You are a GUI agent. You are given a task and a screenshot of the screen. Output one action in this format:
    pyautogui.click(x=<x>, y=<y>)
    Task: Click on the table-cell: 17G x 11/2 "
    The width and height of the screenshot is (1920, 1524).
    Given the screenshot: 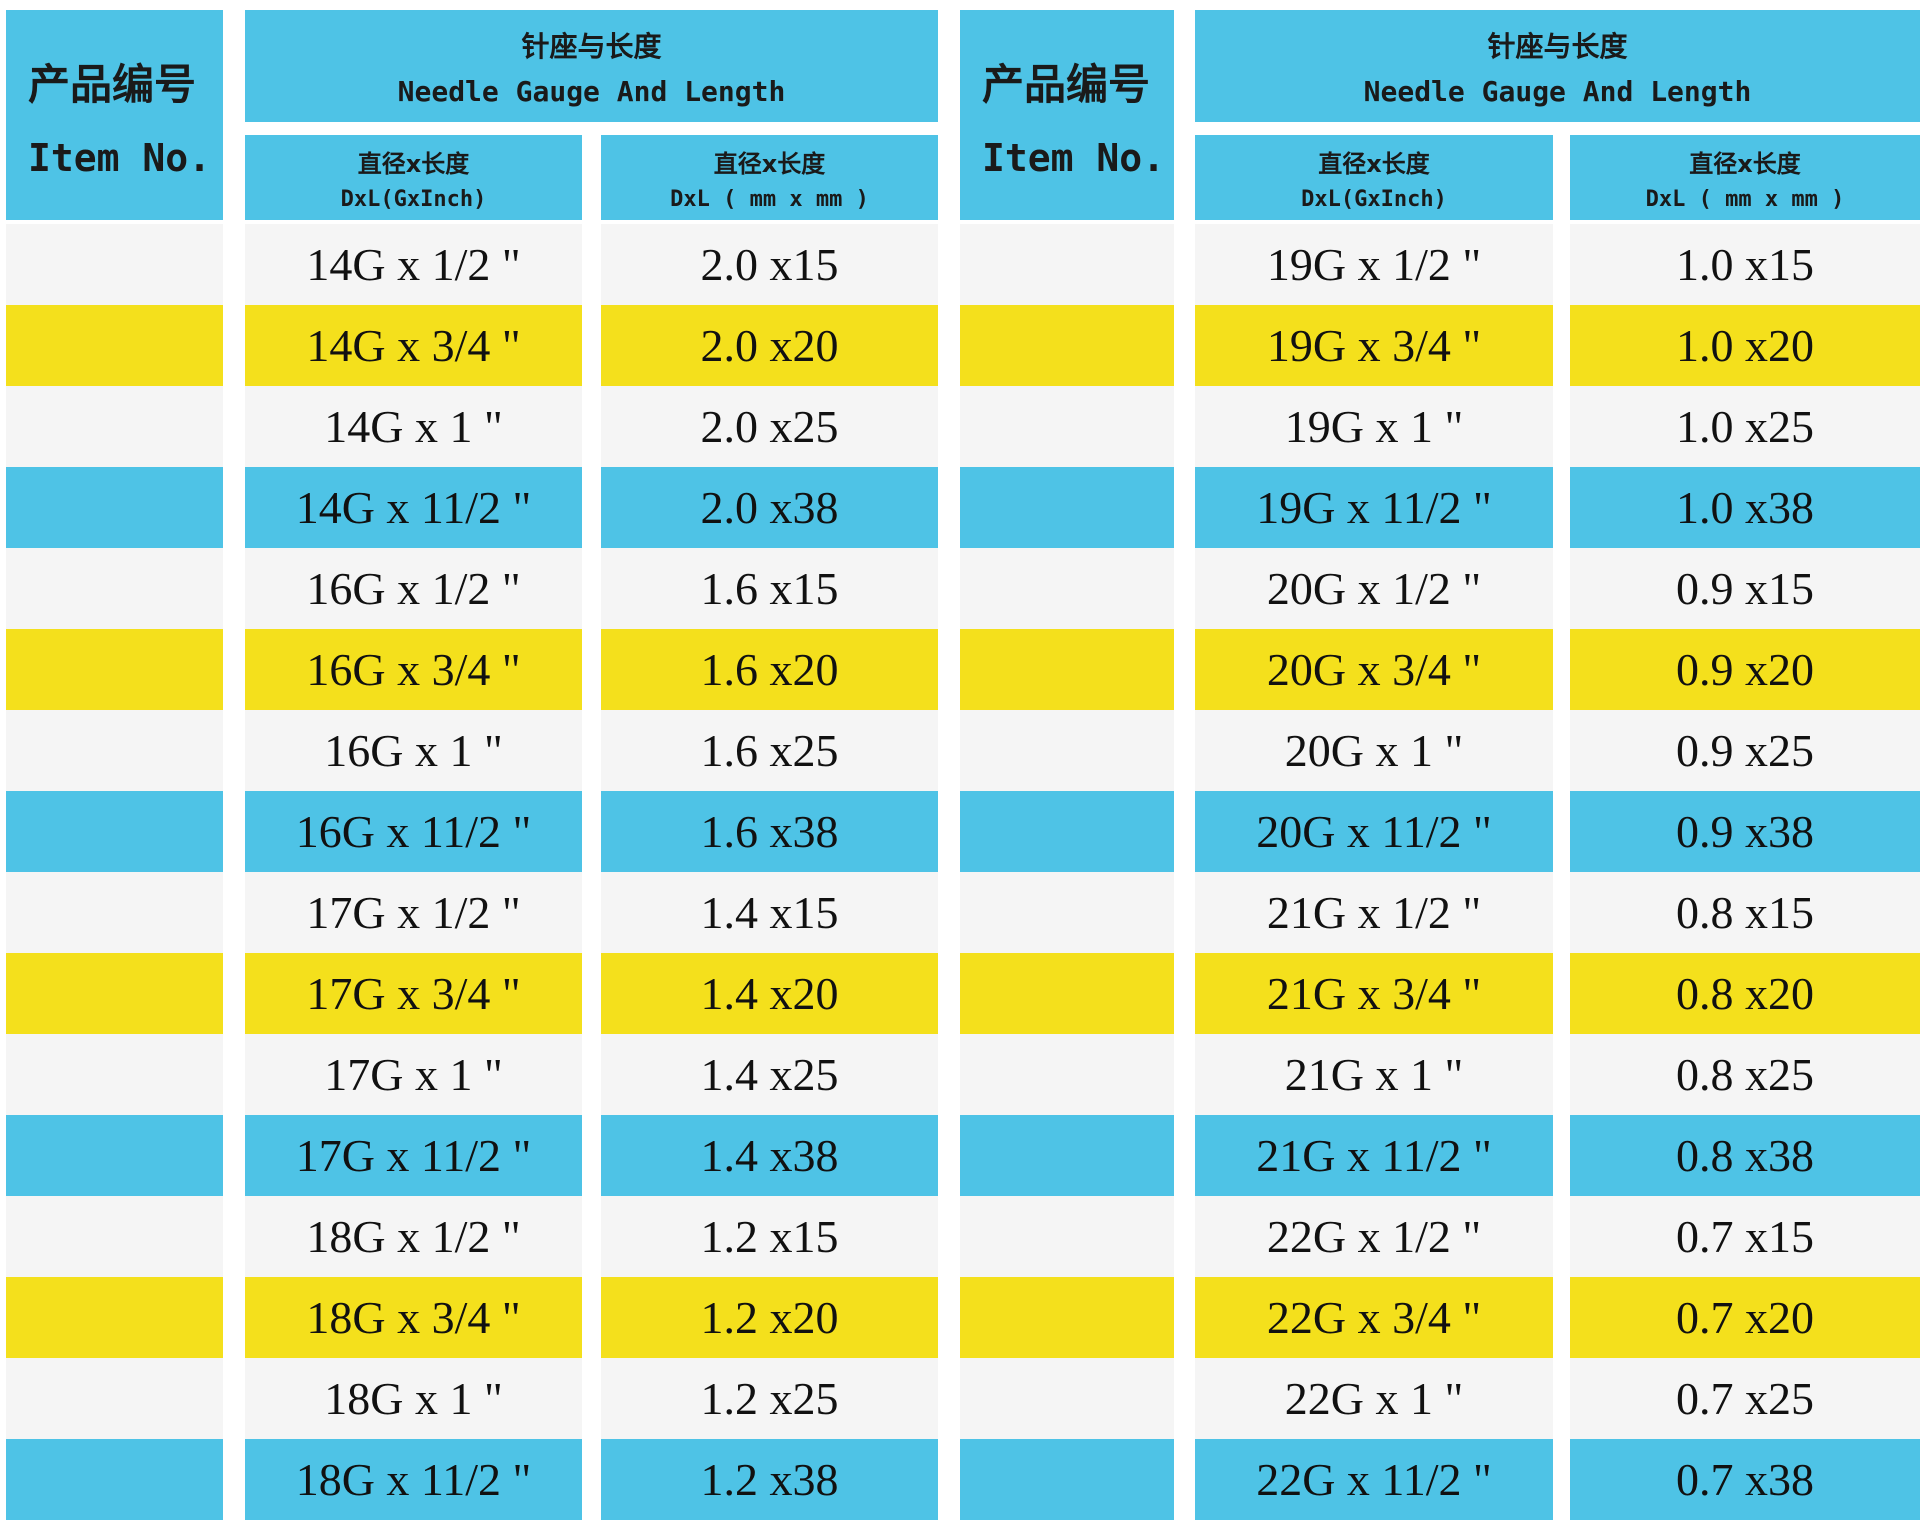 What is the action you would take?
    pyautogui.click(x=413, y=1155)
    